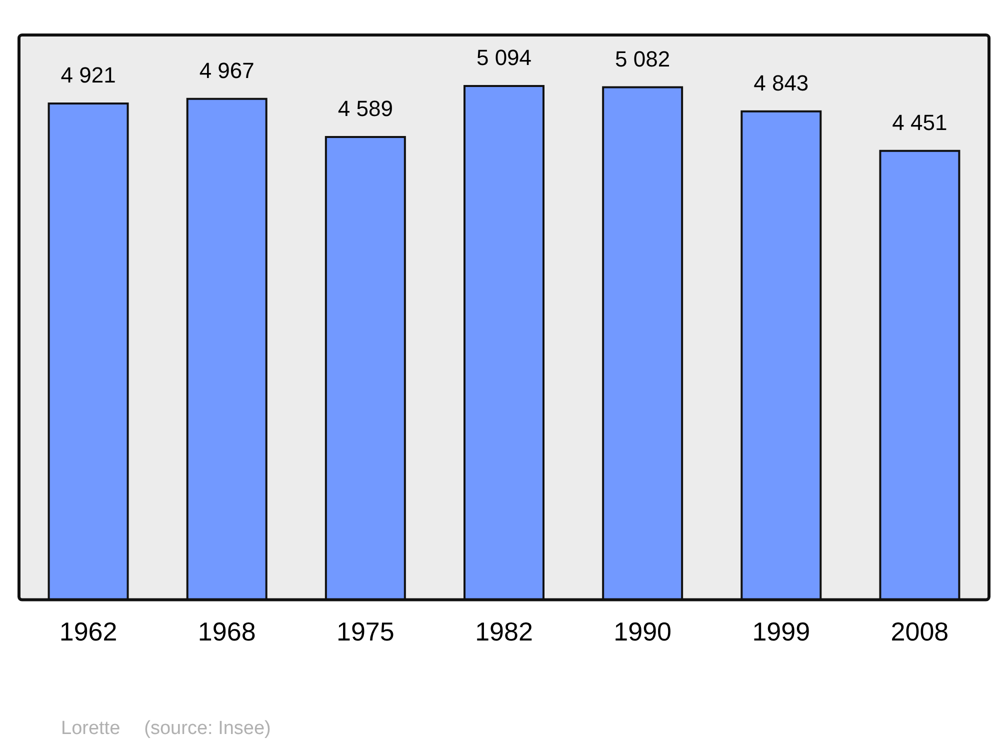 The height and width of the screenshot is (747, 1000). What do you see at coordinates (919, 631) in the screenshot?
I see `x-tick-label: 2008` at bounding box center [919, 631].